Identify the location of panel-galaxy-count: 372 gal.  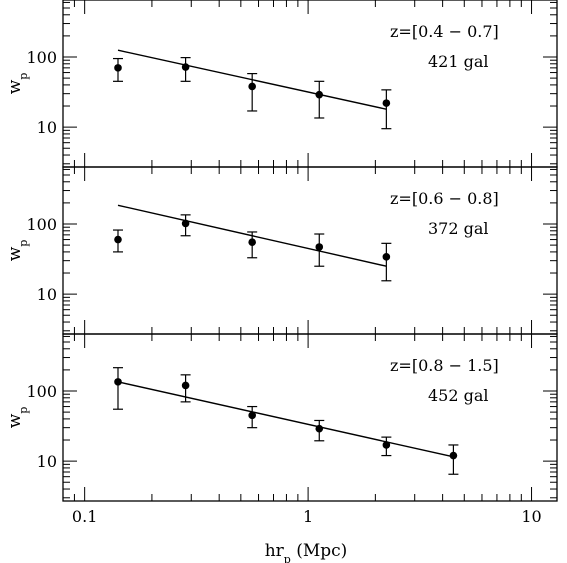
(458, 228).